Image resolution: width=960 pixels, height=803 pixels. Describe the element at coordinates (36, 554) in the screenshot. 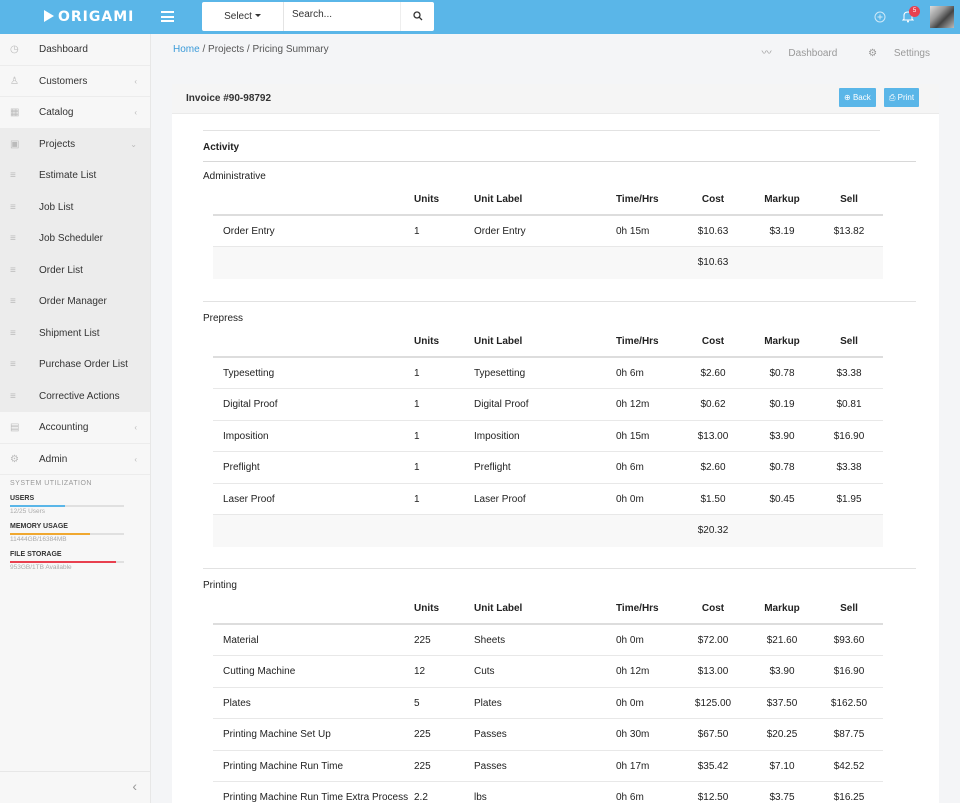

I see `utilization-title: FILE STORAGE` at that location.